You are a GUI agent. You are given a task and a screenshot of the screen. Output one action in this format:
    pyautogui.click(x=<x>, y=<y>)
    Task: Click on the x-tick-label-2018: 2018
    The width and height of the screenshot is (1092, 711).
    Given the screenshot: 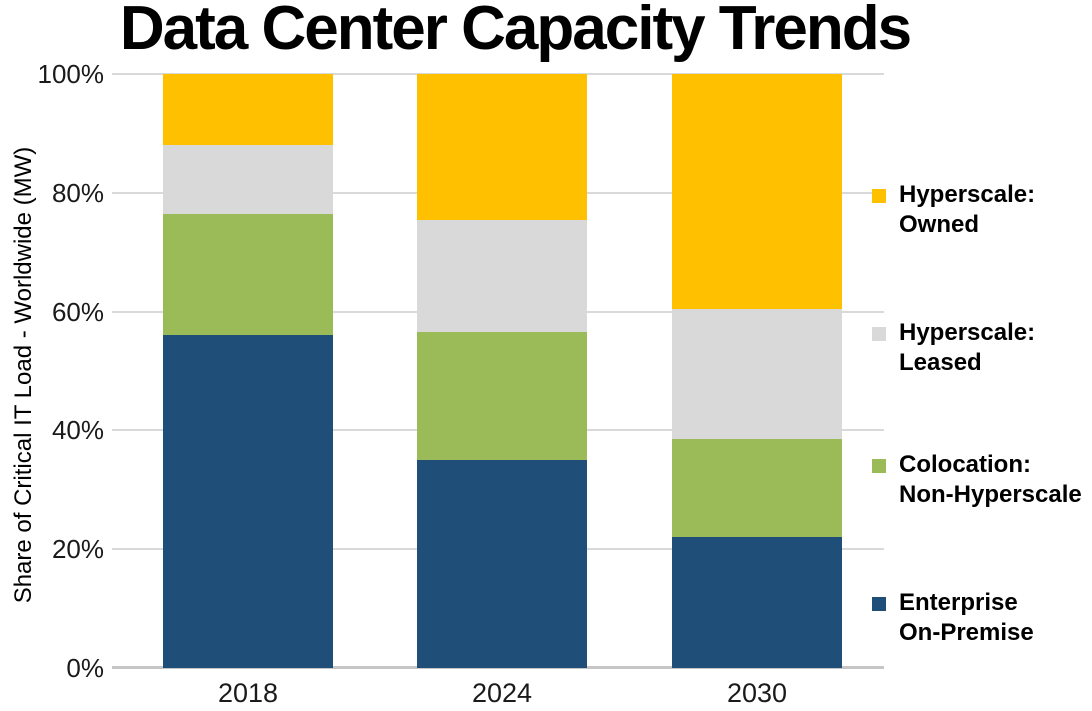 What is the action you would take?
    pyautogui.click(x=248, y=693)
    